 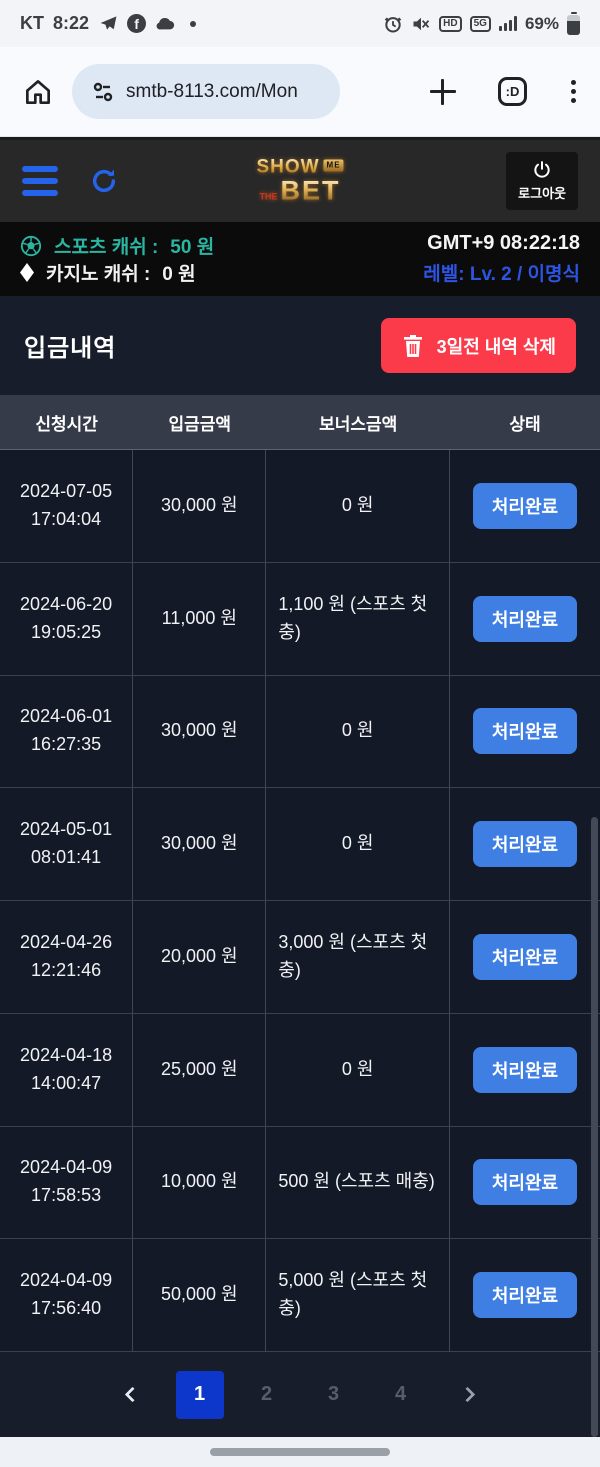 What do you see at coordinates (421, 24) in the screenshot?
I see `mute-icon` at bounding box center [421, 24].